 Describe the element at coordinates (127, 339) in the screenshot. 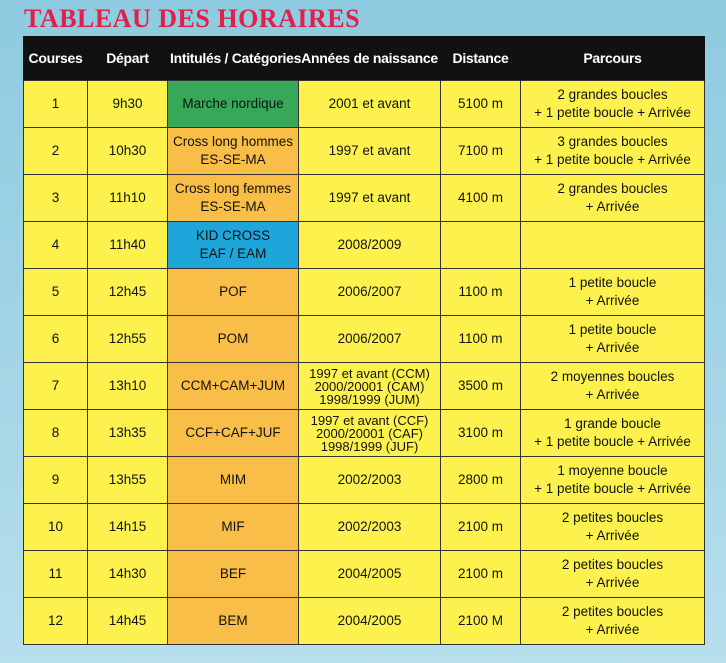

I see `depart-time-cell: 12h55` at that location.